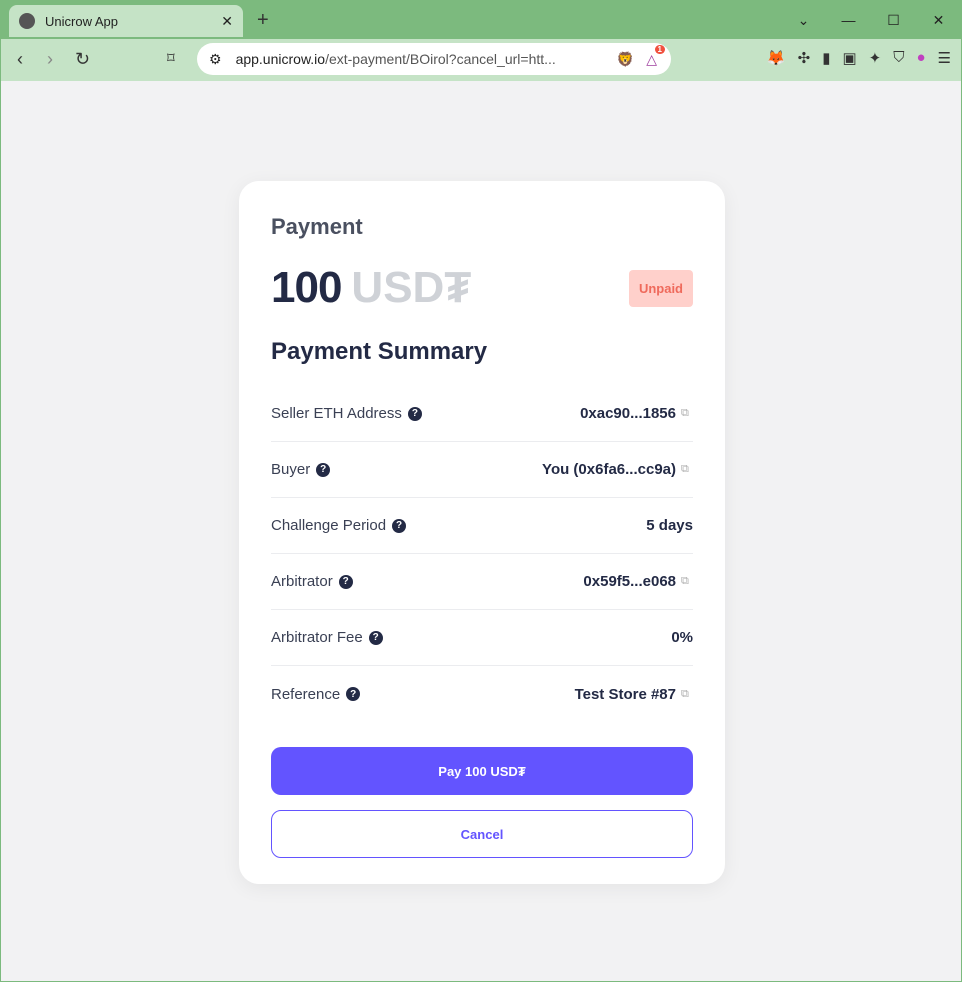 The image size is (962, 982). Describe the element at coordinates (171, 58) in the screenshot. I see `bookmark-icon: ⌑` at that location.